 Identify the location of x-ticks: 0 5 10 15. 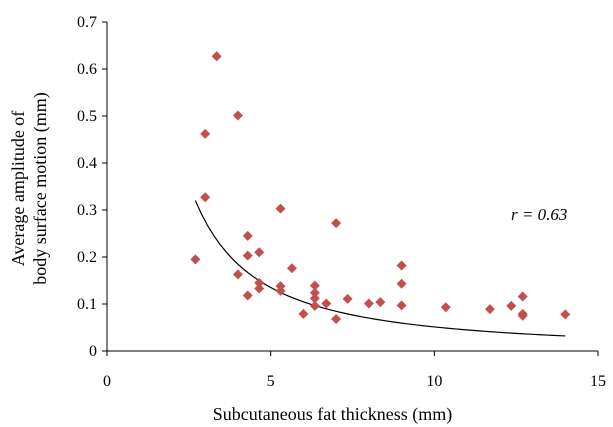
(354, 370).